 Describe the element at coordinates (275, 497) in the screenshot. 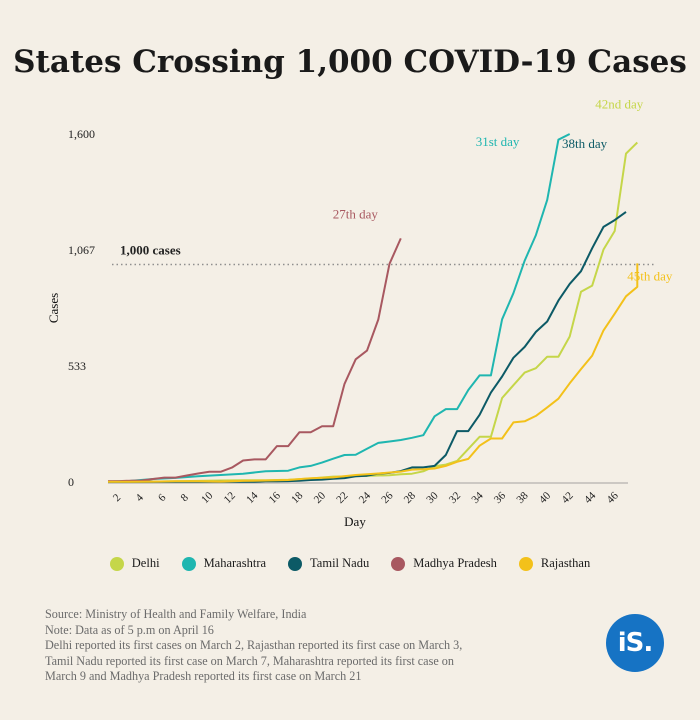

I see `x-tick-label: 16` at that location.